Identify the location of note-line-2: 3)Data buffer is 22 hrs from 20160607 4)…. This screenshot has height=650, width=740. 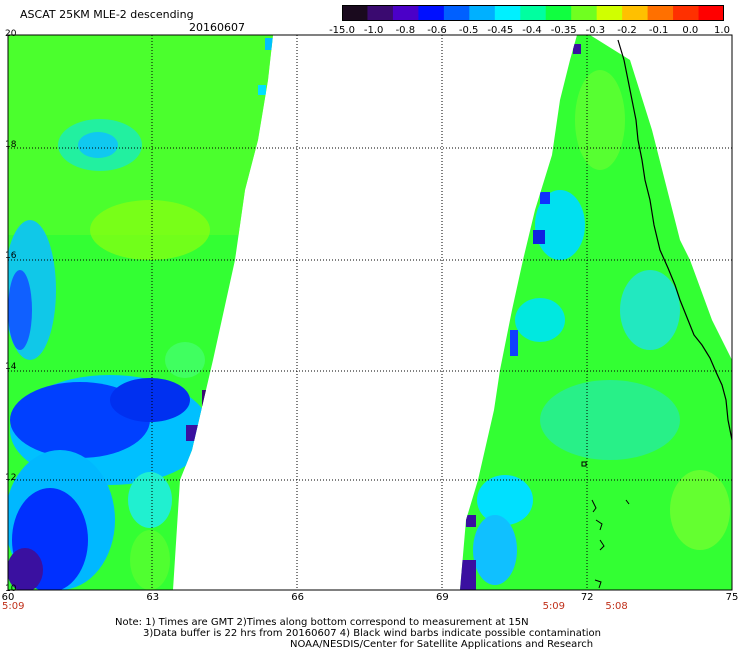
(372, 633).